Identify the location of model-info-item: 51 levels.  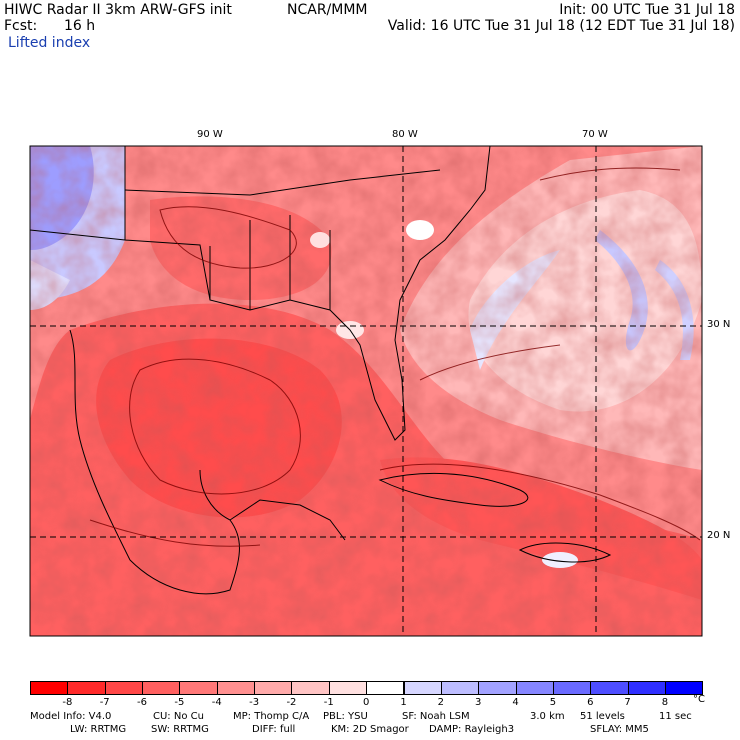
(602, 716).